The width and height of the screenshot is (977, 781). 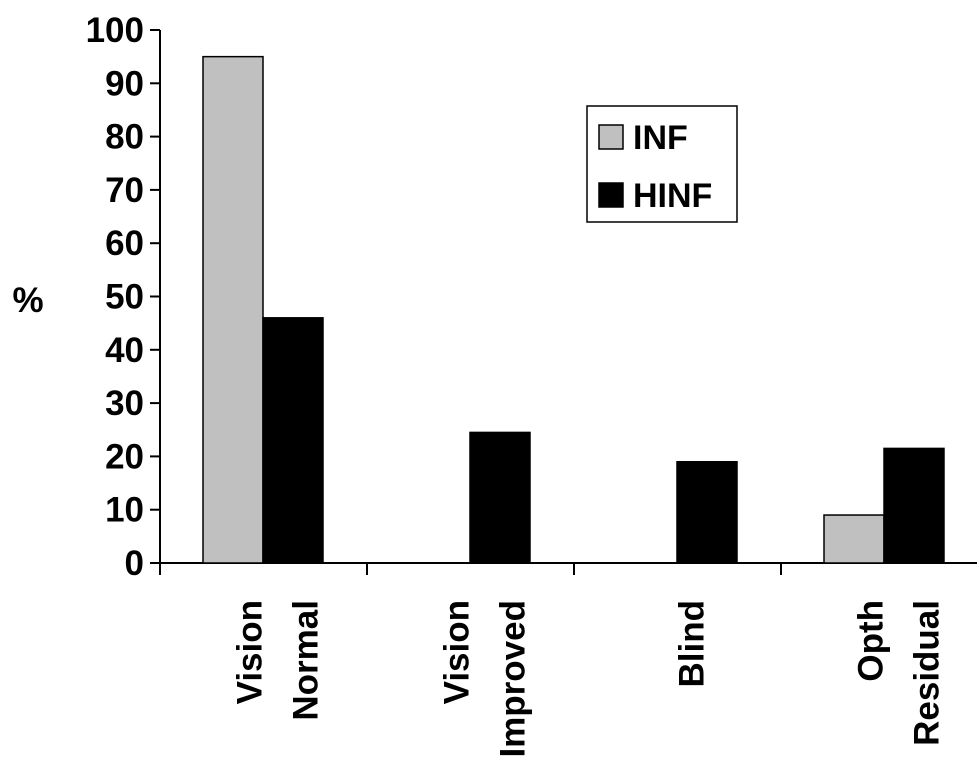 I want to click on y-tick-label: 20, so click(x=124, y=456).